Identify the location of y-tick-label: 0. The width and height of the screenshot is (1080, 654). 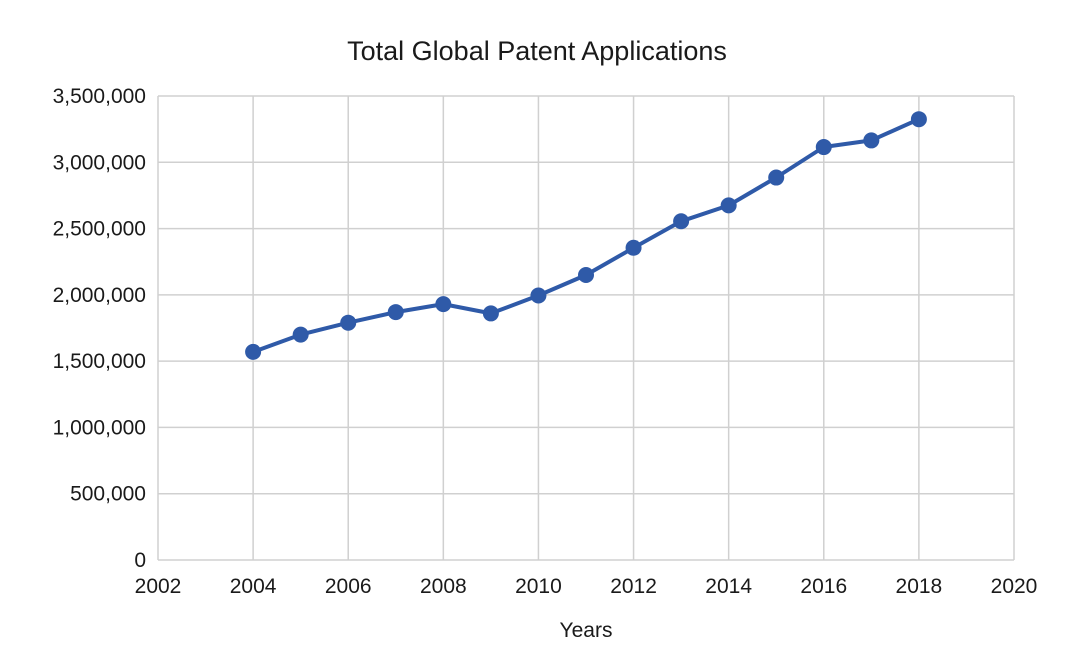
(140, 560).